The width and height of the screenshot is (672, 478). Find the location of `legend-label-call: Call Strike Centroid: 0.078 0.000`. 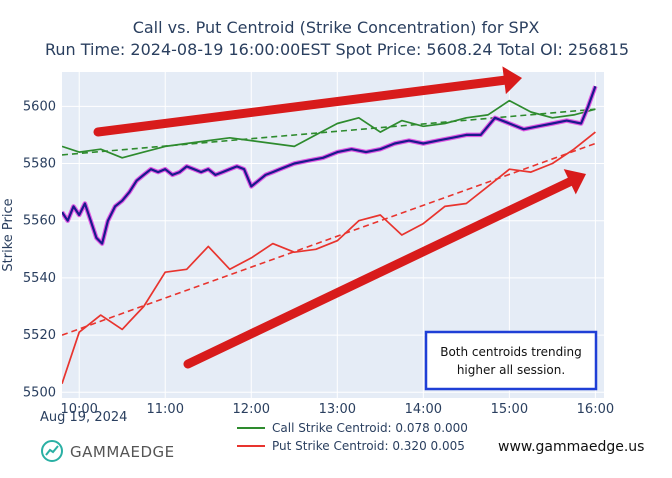

legend-label-call: Call Strike Centroid: 0.078 0.000 is located at coordinates (370, 428).